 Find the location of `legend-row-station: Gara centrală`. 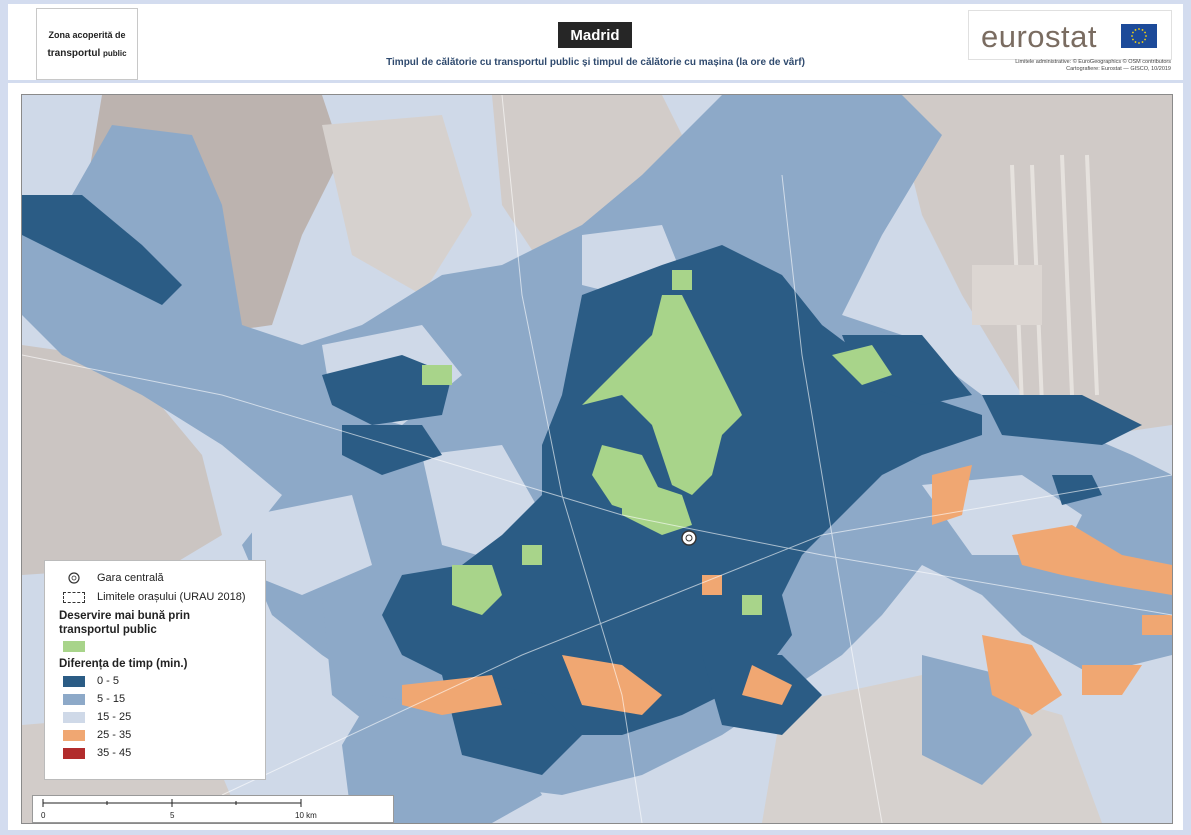

legend-row-station: Gara centrală is located at coordinates (113, 578).